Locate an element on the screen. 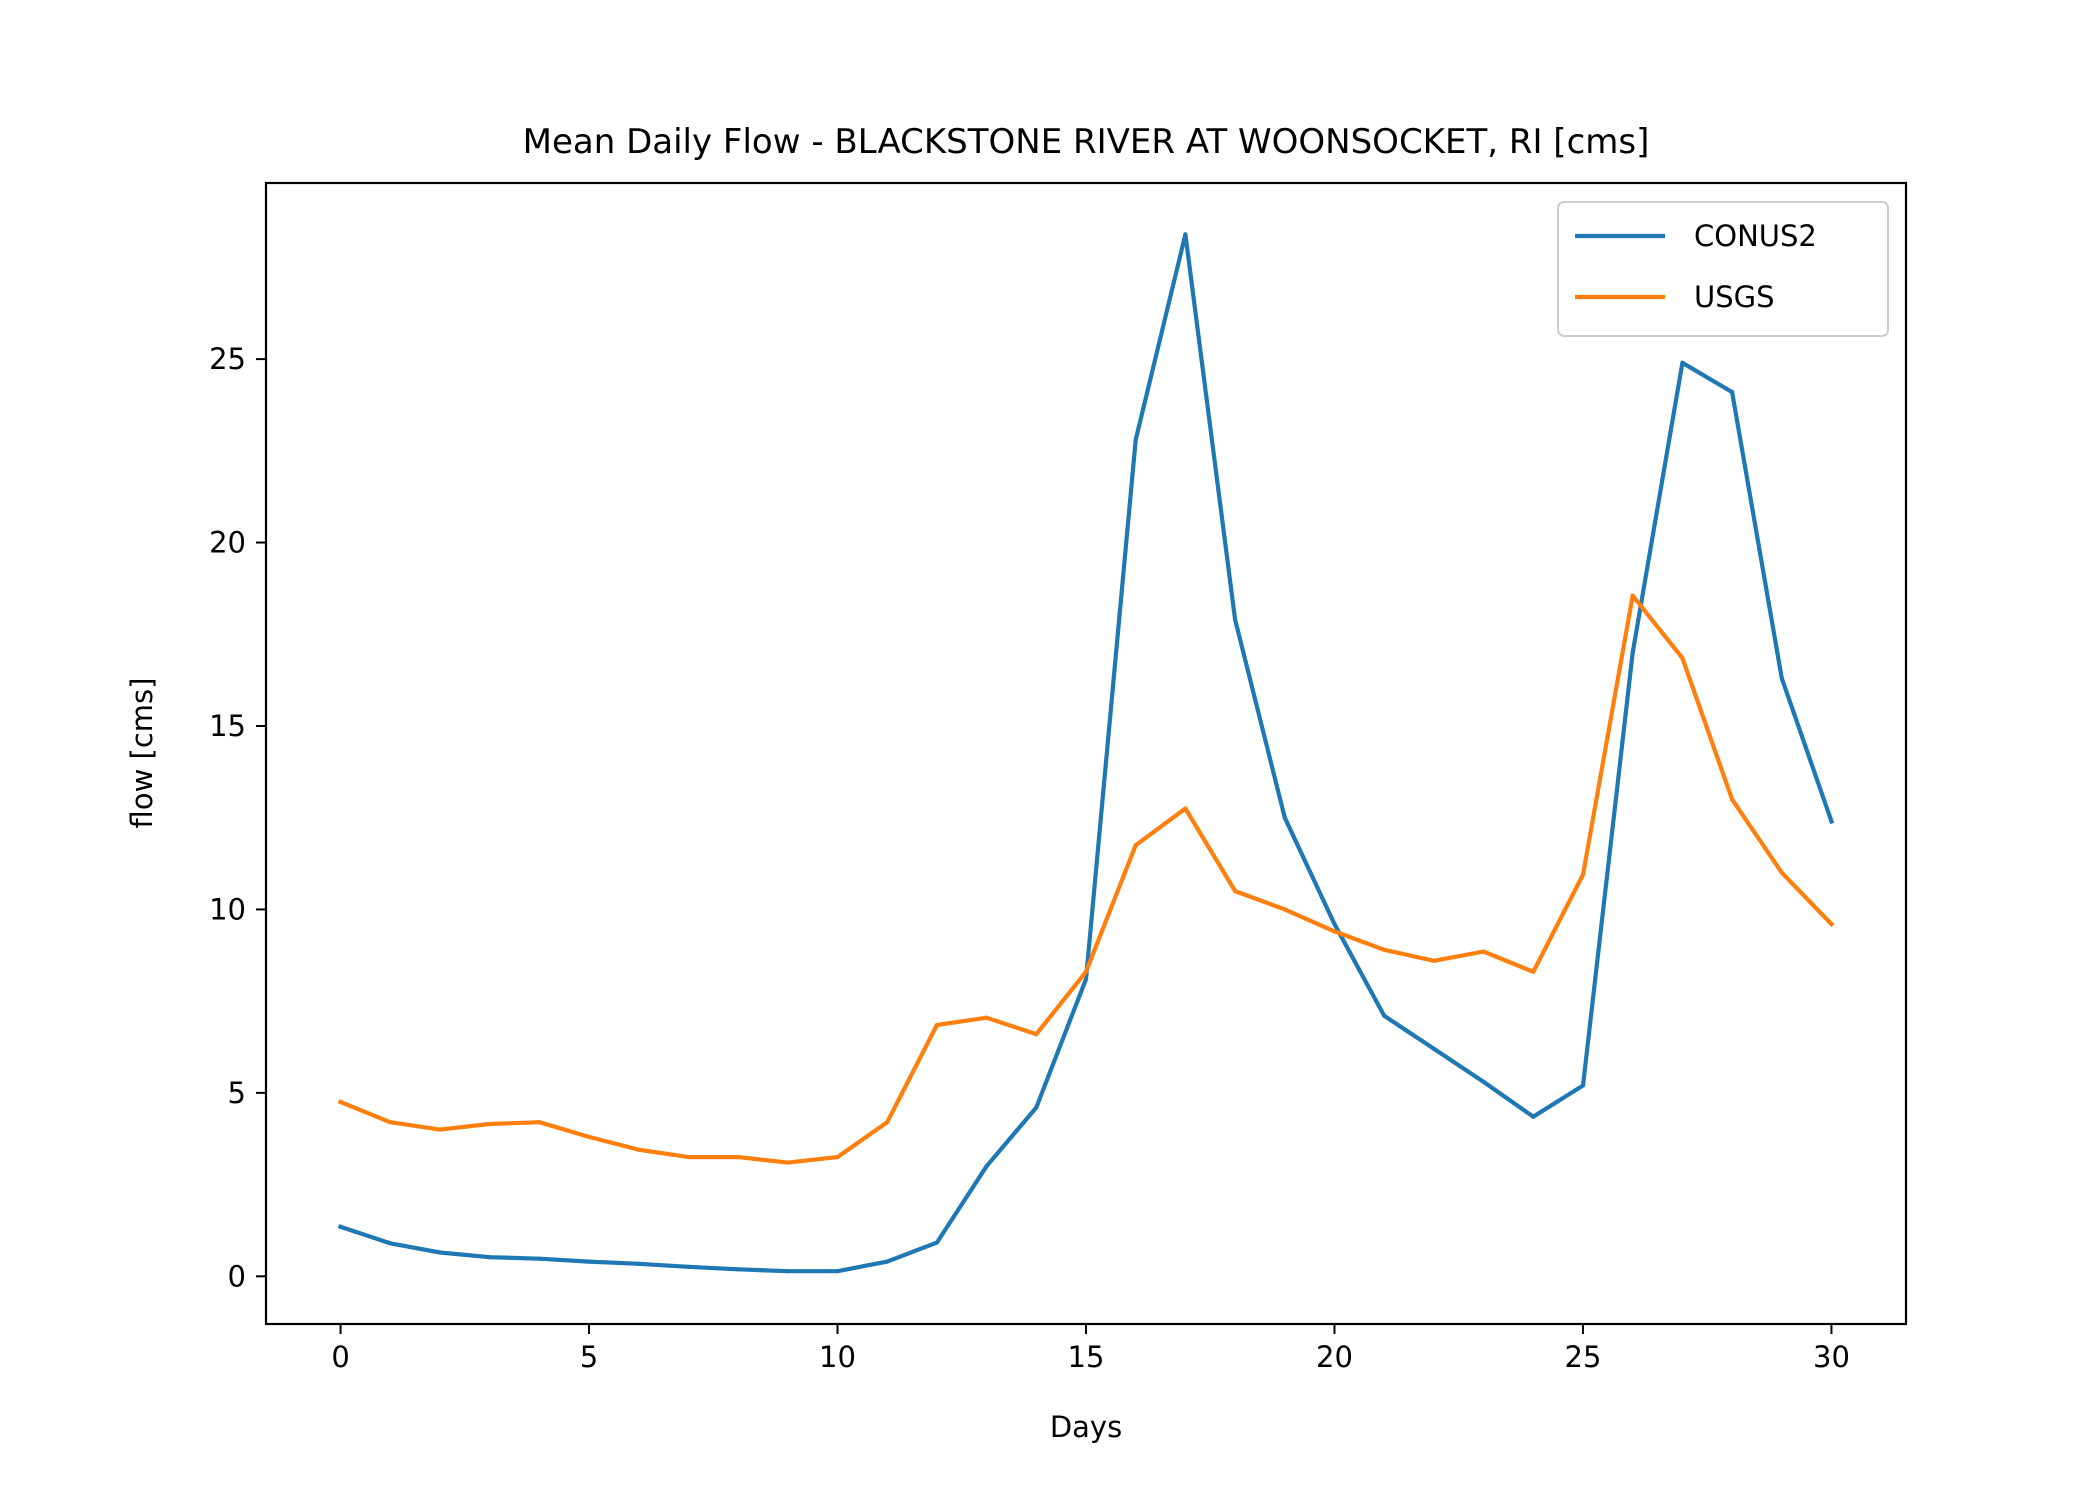 Image resolution: width=2100 pixels, height=1505 pixels. x-tick-label: 30 is located at coordinates (1831, 1357).